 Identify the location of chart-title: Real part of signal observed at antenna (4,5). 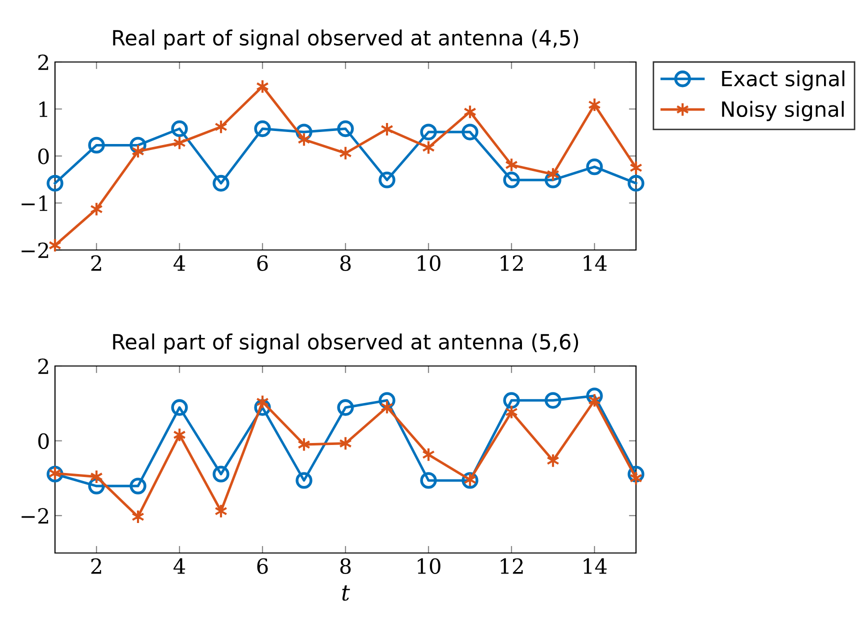
(345, 40).